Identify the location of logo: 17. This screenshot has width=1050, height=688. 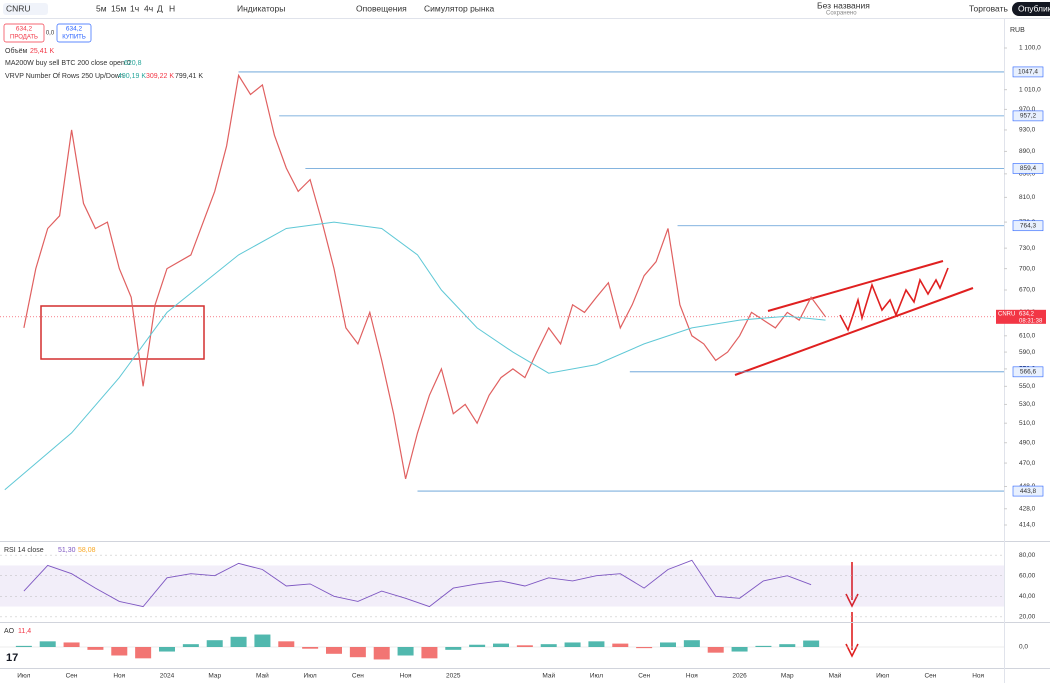
(12, 658).